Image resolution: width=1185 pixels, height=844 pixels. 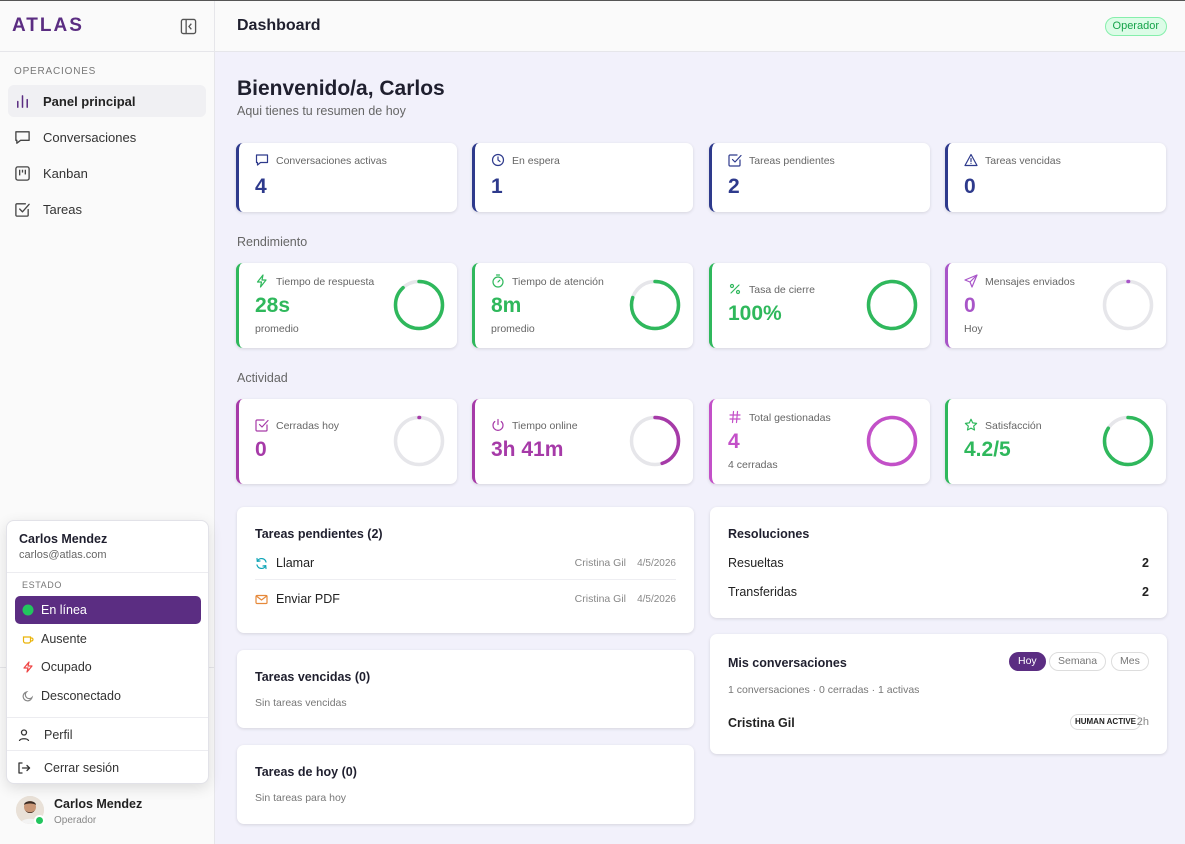 What do you see at coordinates (656, 599) in the screenshot?
I see `task-date: 4/5/2026` at bounding box center [656, 599].